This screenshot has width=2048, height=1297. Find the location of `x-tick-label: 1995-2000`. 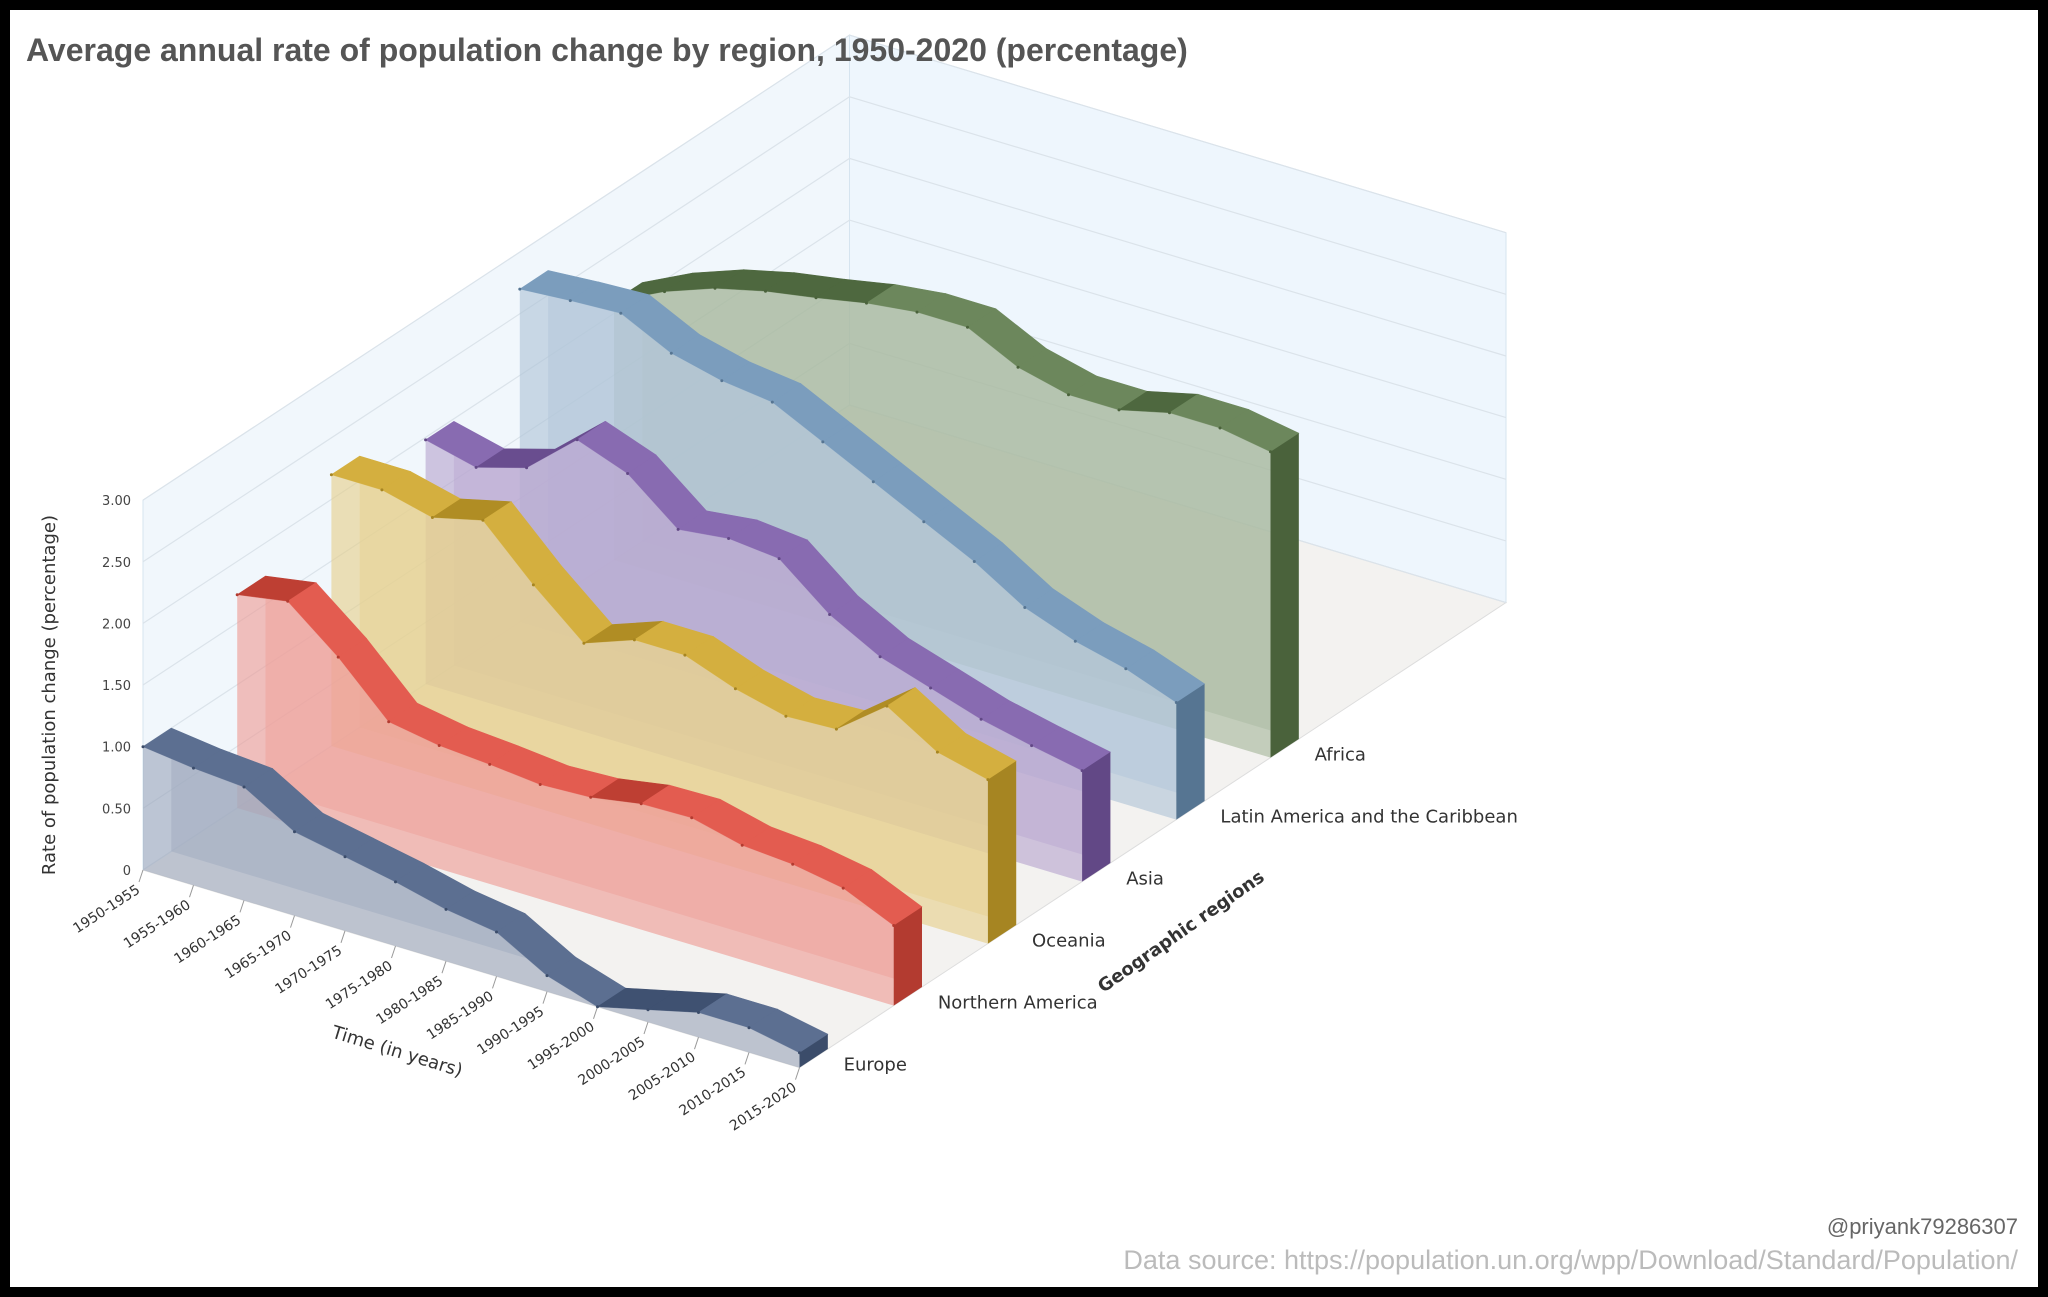

x-tick-label: 1995-2000 is located at coordinates (561, 1046).